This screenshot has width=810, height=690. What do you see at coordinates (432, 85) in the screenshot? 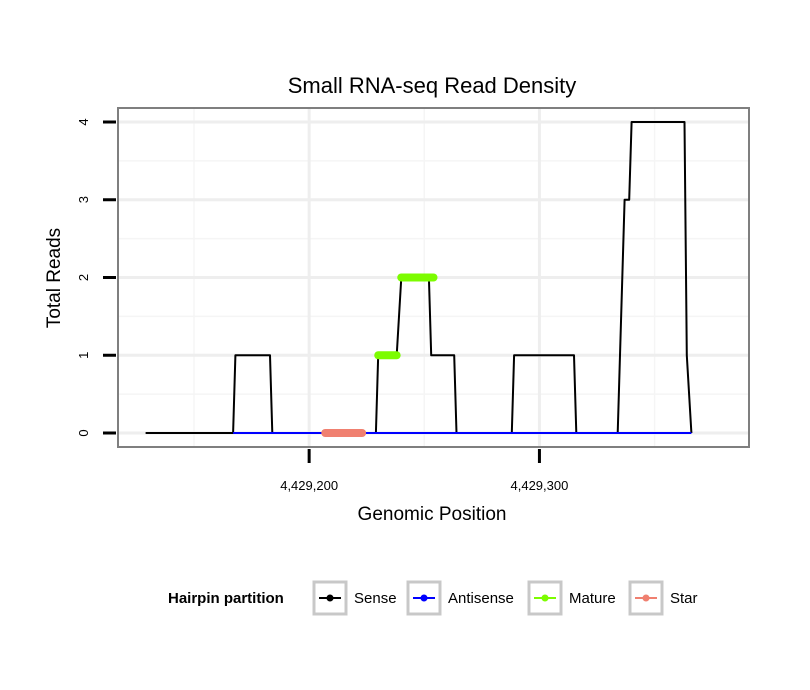
I see `chart-title: Small RNA-seq Read Density` at bounding box center [432, 85].